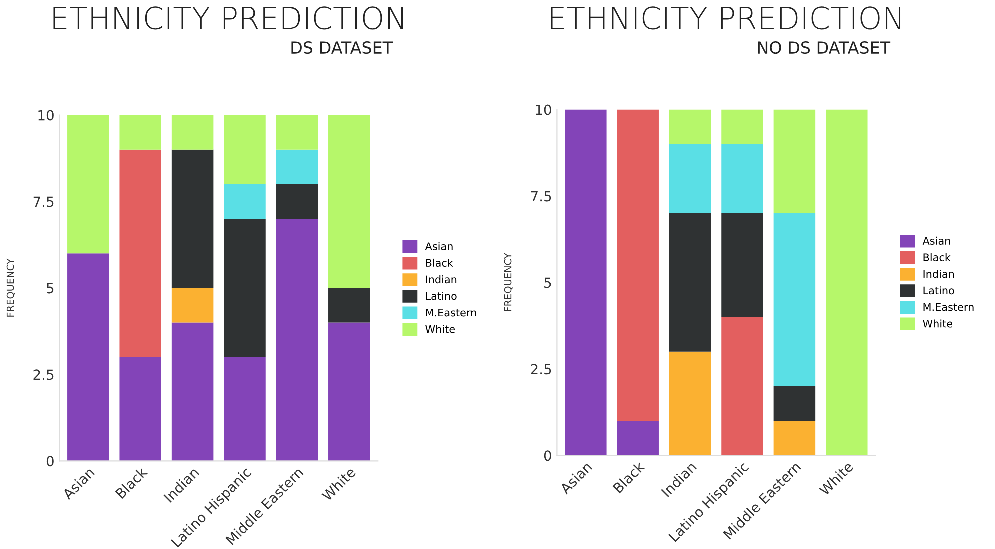 This screenshot has height=549, width=995. Describe the element at coordinates (824, 47) in the screenshot. I see `chart-subtitle: NO DS DATASET` at that location.